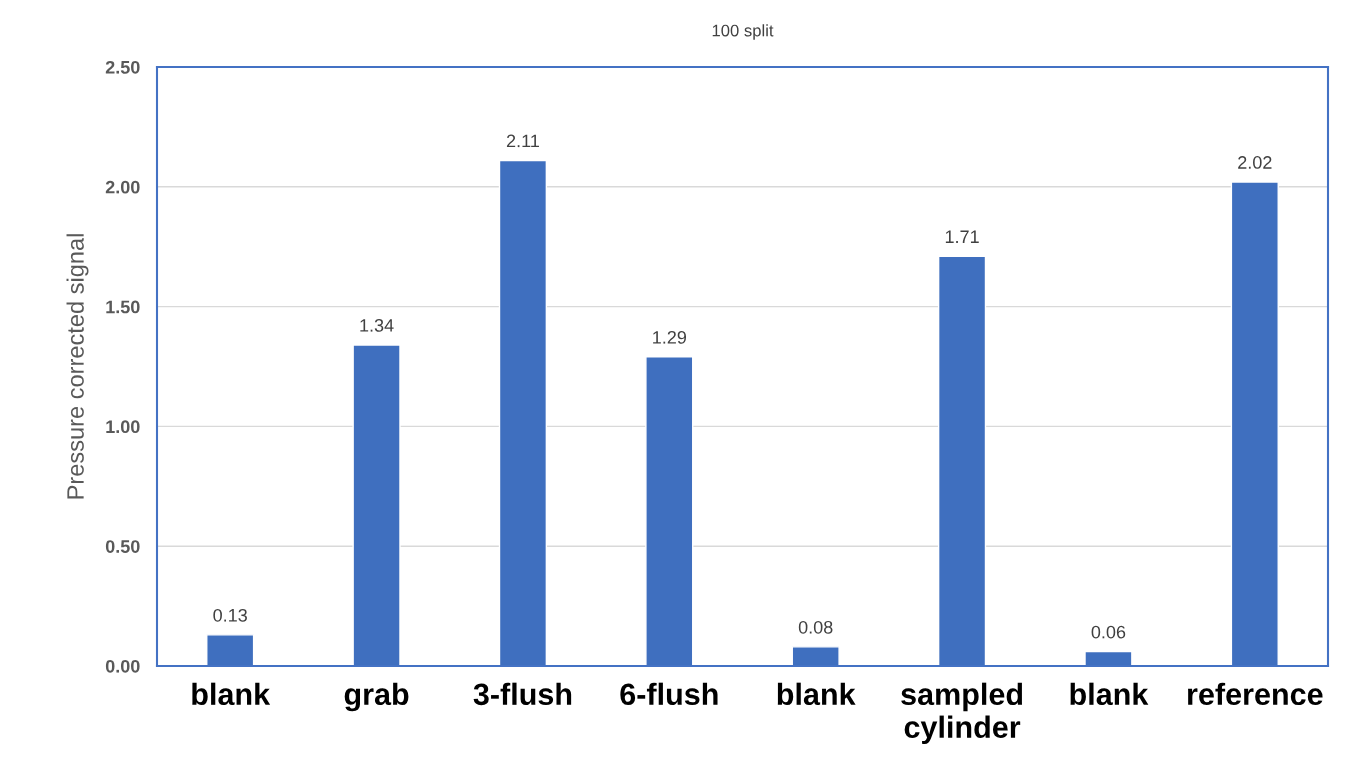  Describe the element at coordinates (122, 546) in the screenshot. I see `y-tick-label: 0.50` at that location.